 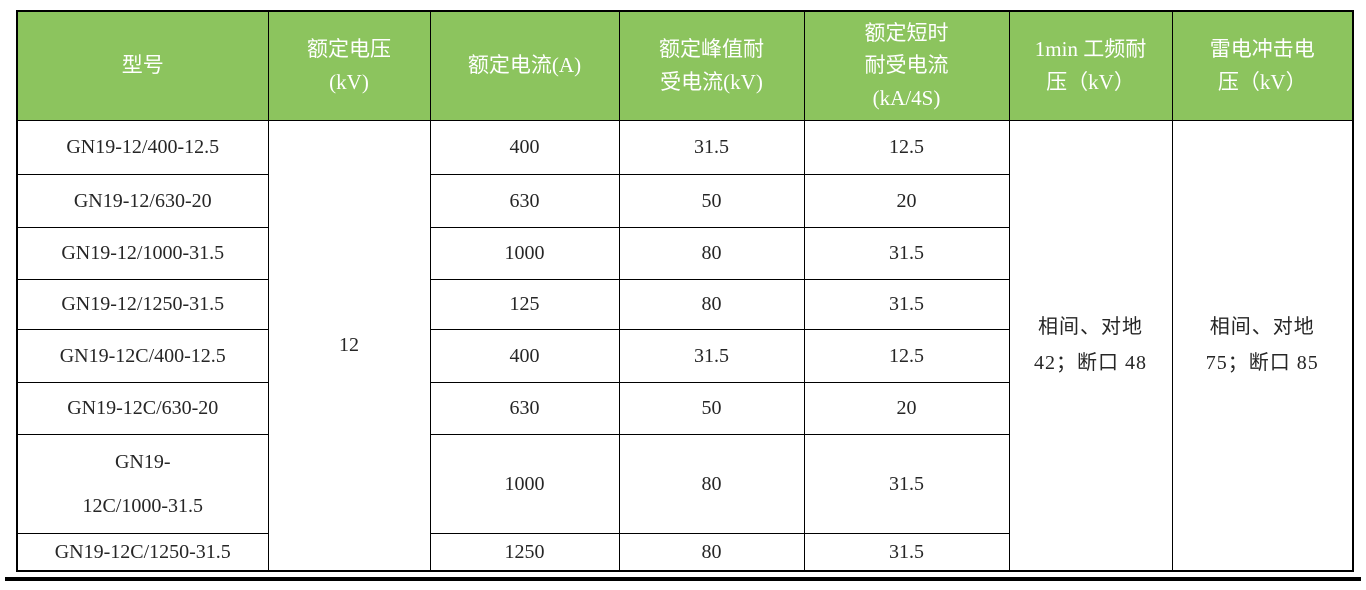 What do you see at coordinates (906, 65) in the screenshot?
I see `header-short-time: 额定短时 耐受电流 (kA/4S)` at bounding box center [906, 65].